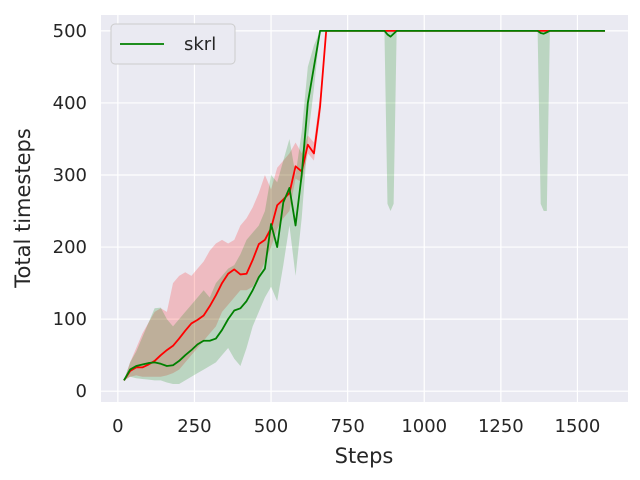 The height and width of the screenshot is (480, 640). I want to click on legend-box, so click(173, 44).